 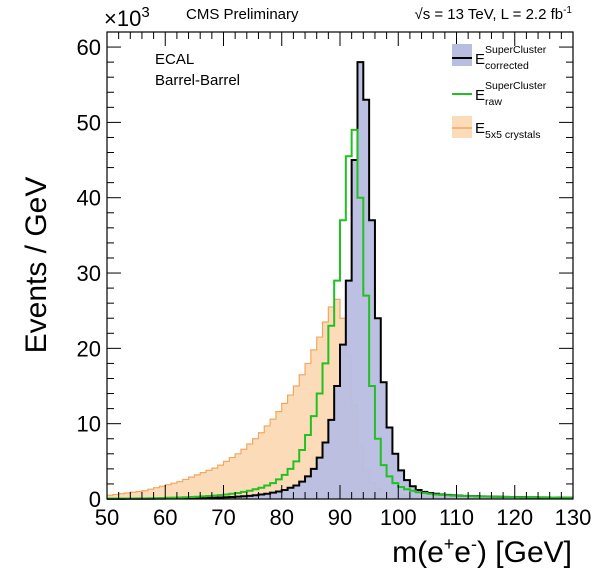 What do you see at coordinates (456, 517) in the screenshot?
I see `x-tick-label: 110` at bounding box center [456, 517].